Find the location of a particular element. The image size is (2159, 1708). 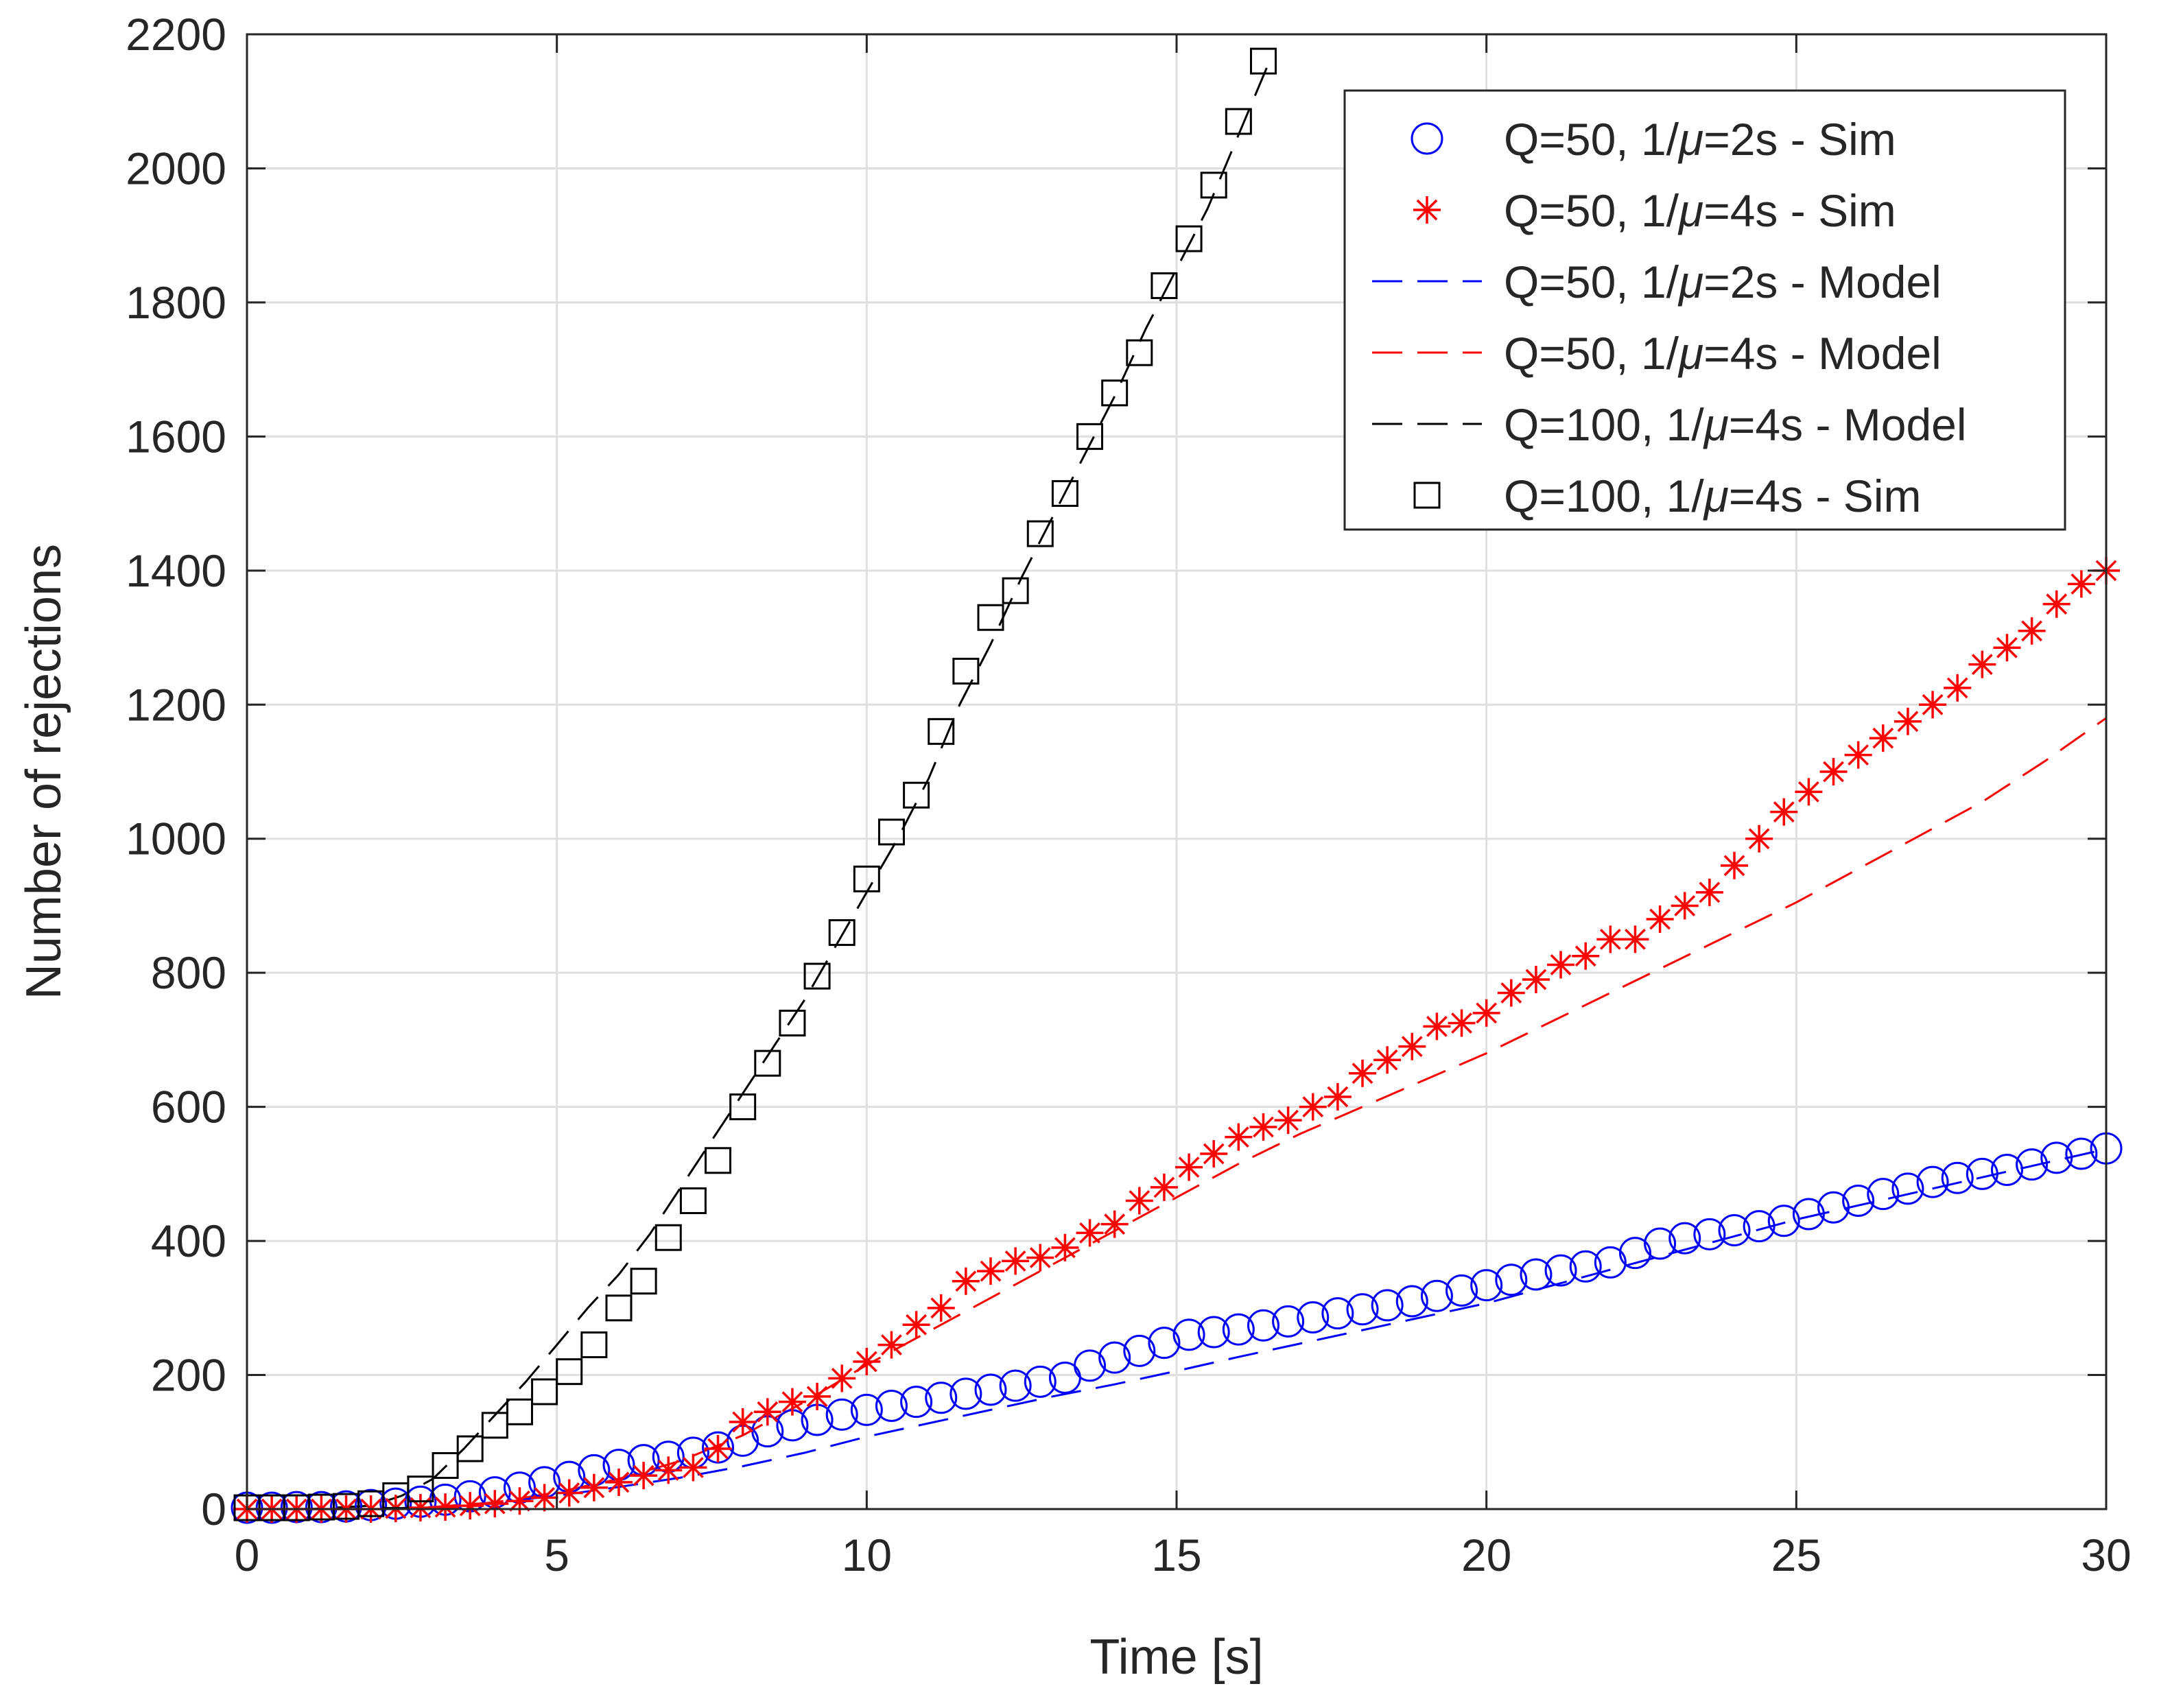

y-tick-label: 400 is located at coordinates (188, 1240).